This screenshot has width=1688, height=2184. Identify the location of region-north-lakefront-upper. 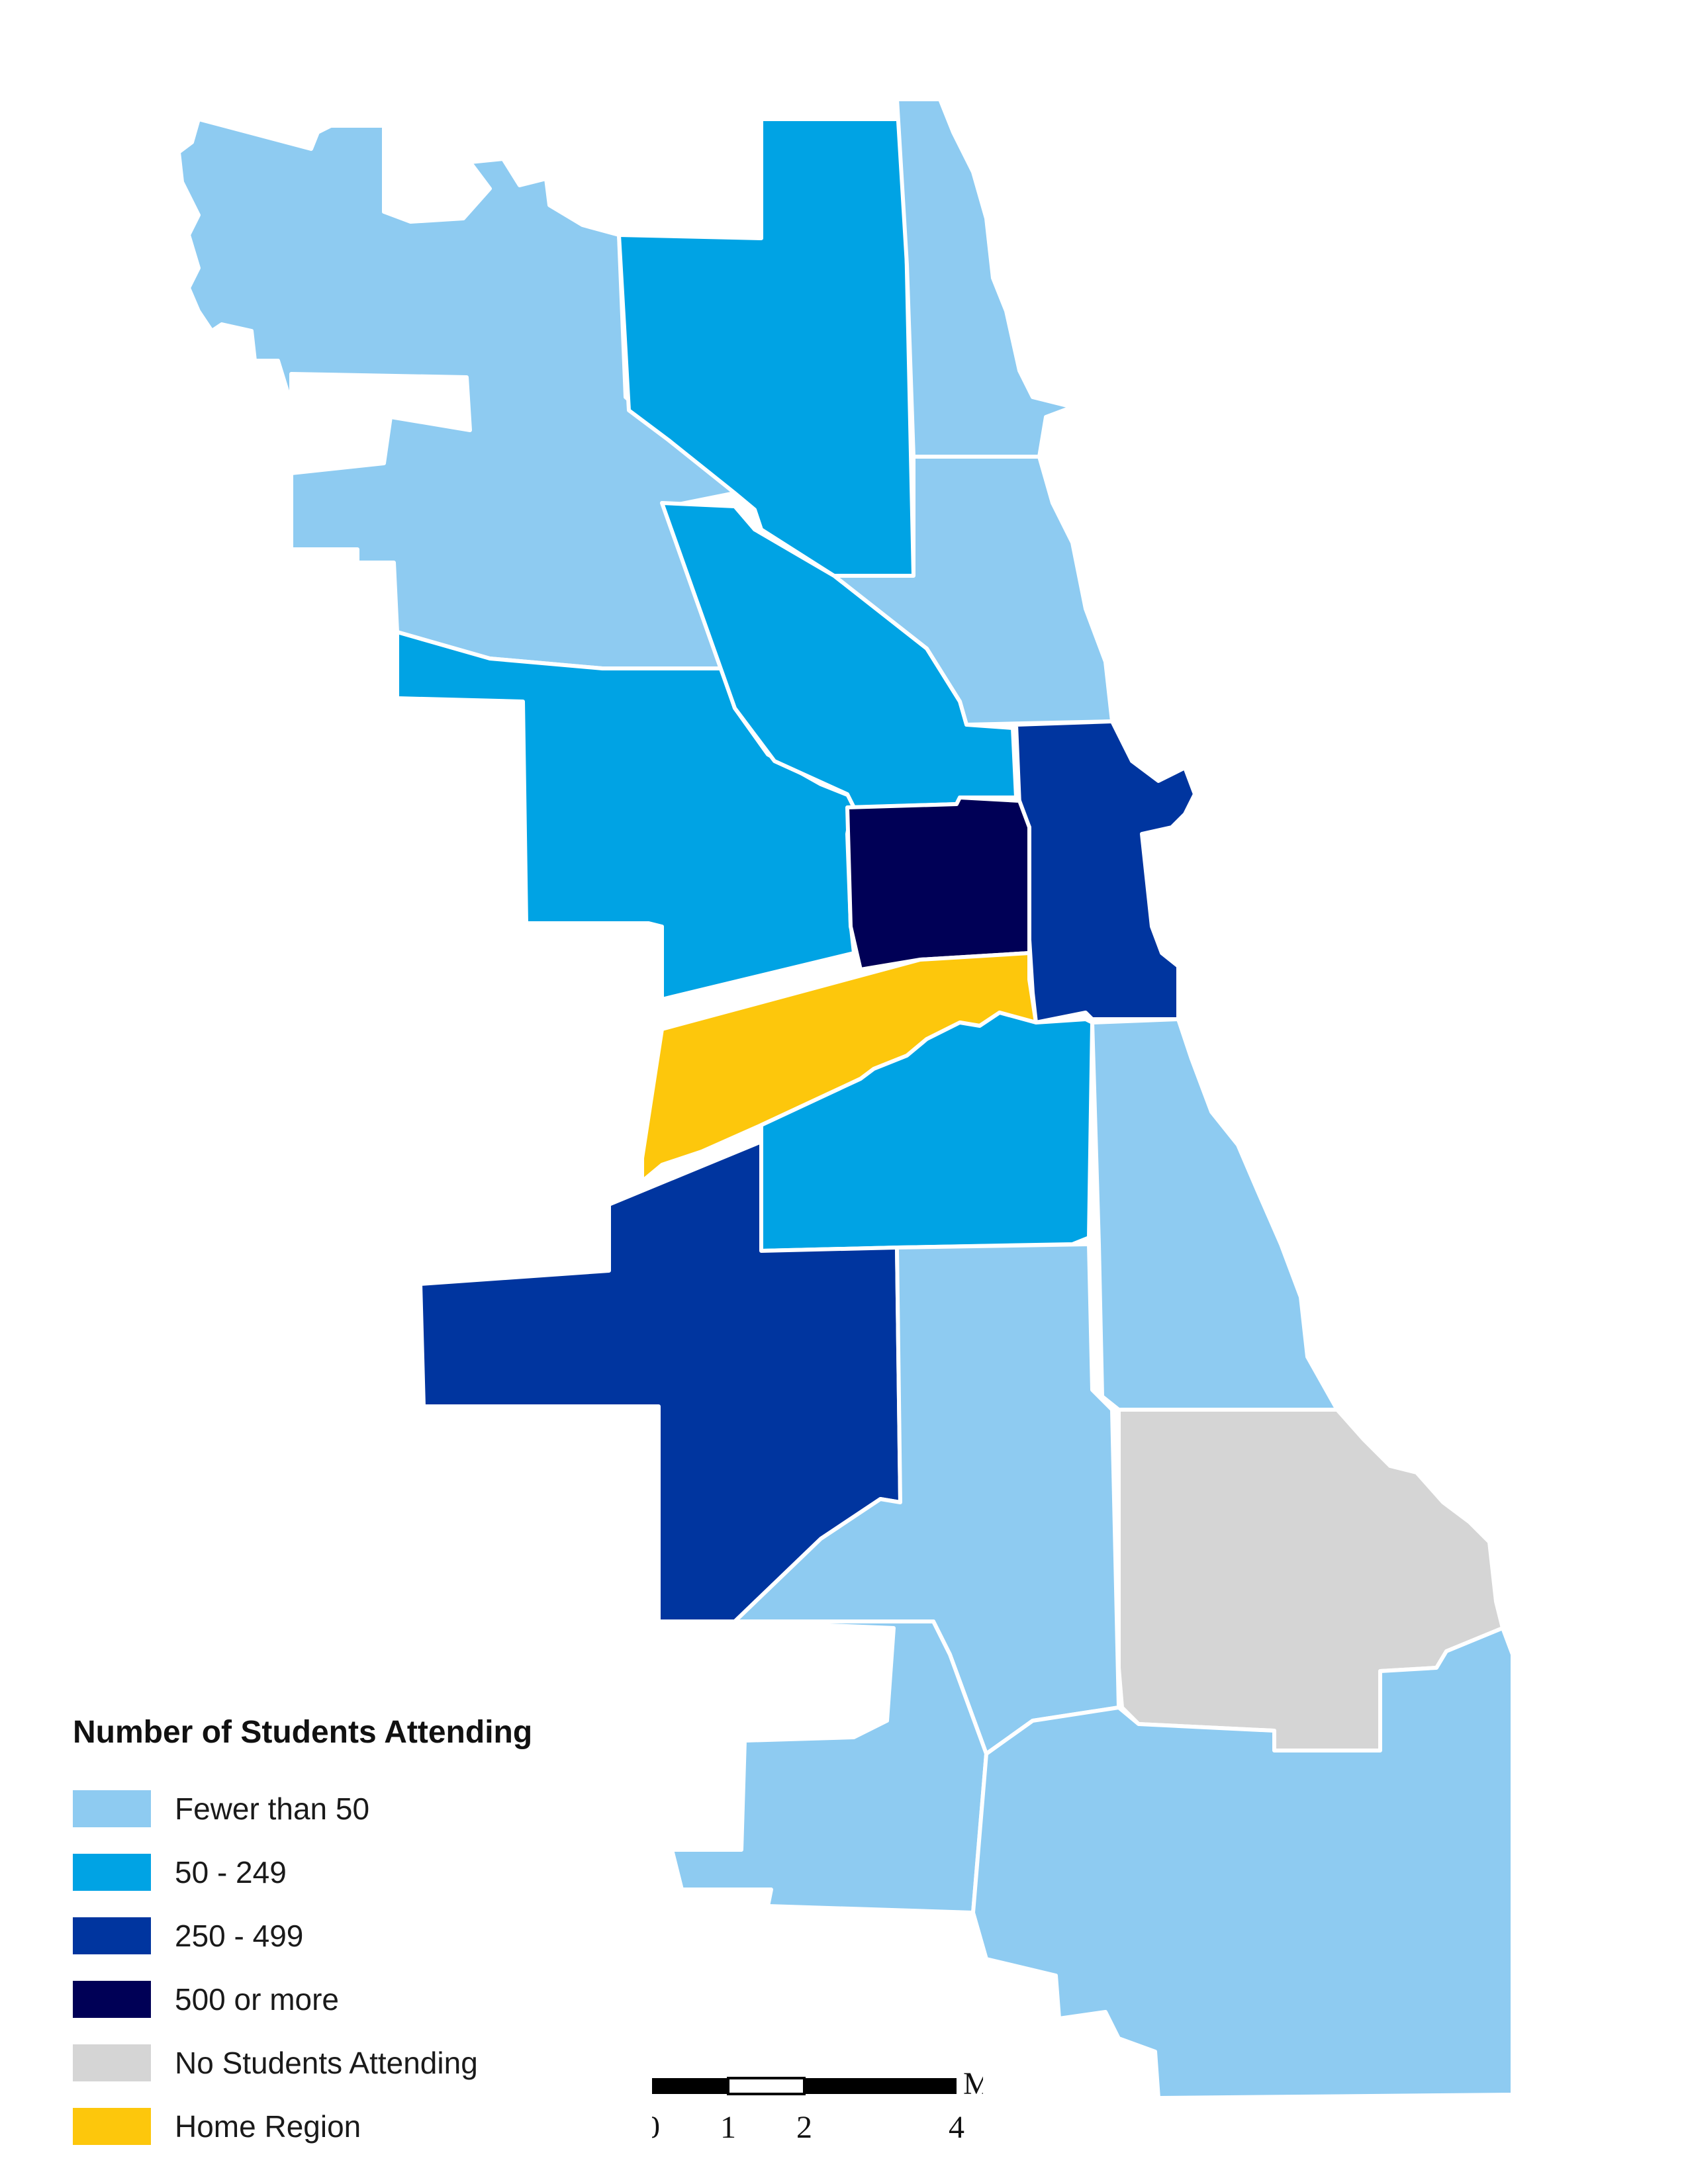
(984, 278).